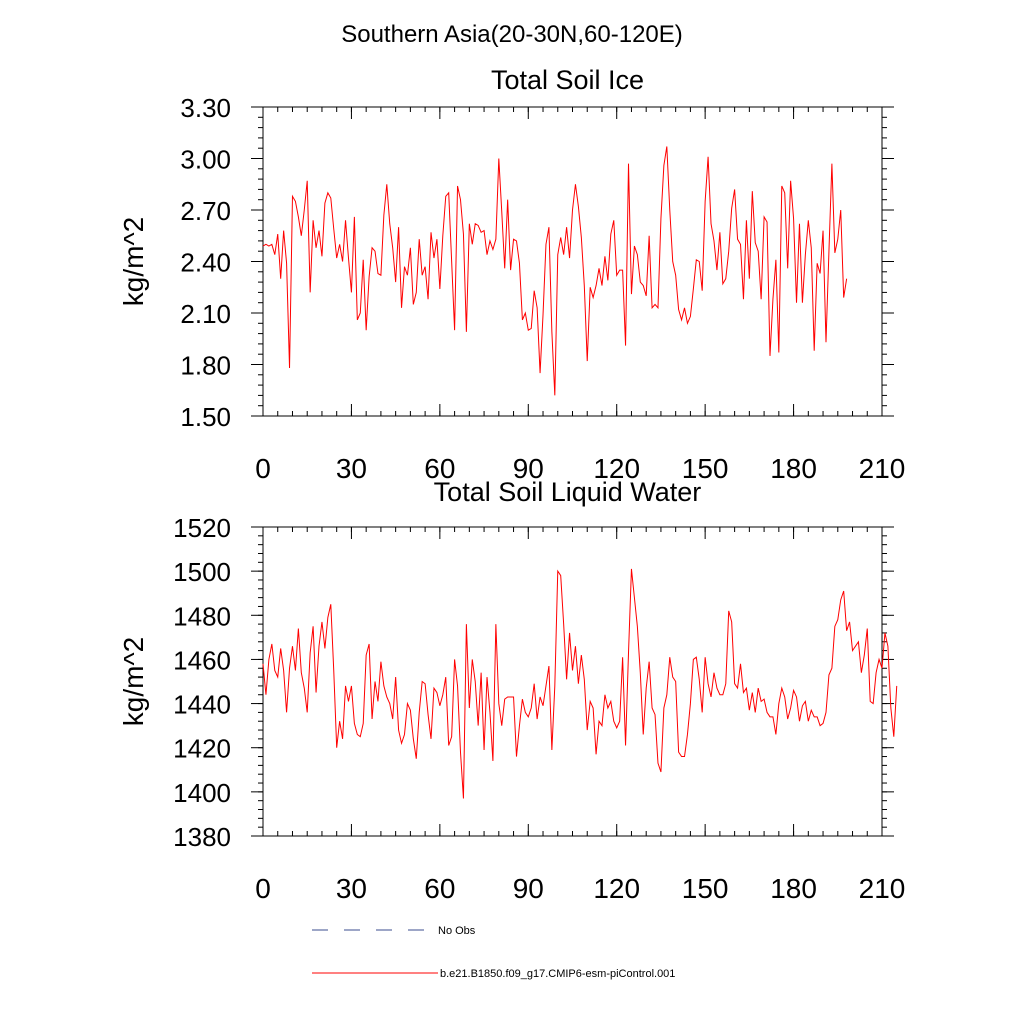 This screenshot has height=1024, width=1024. Describe the element at coordinates (205, 366) in the screenshot. I see `y-tick-label: 1.80` at that location.